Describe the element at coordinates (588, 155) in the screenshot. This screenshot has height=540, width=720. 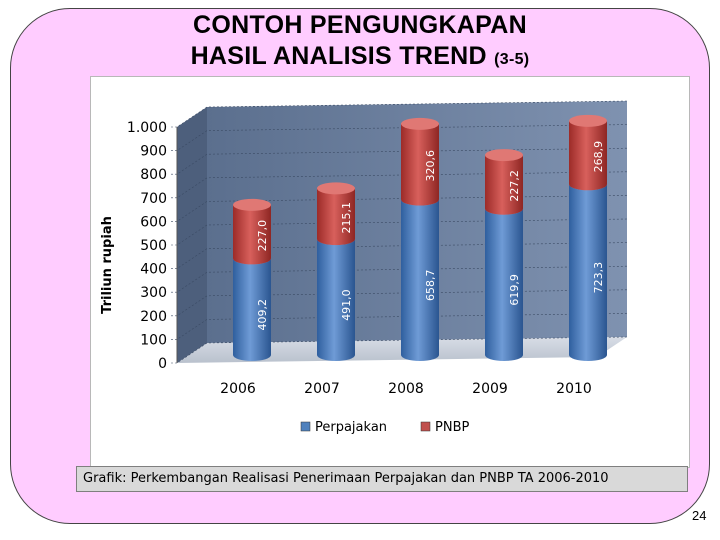
I see `bar-pnbp-2010` at that location.